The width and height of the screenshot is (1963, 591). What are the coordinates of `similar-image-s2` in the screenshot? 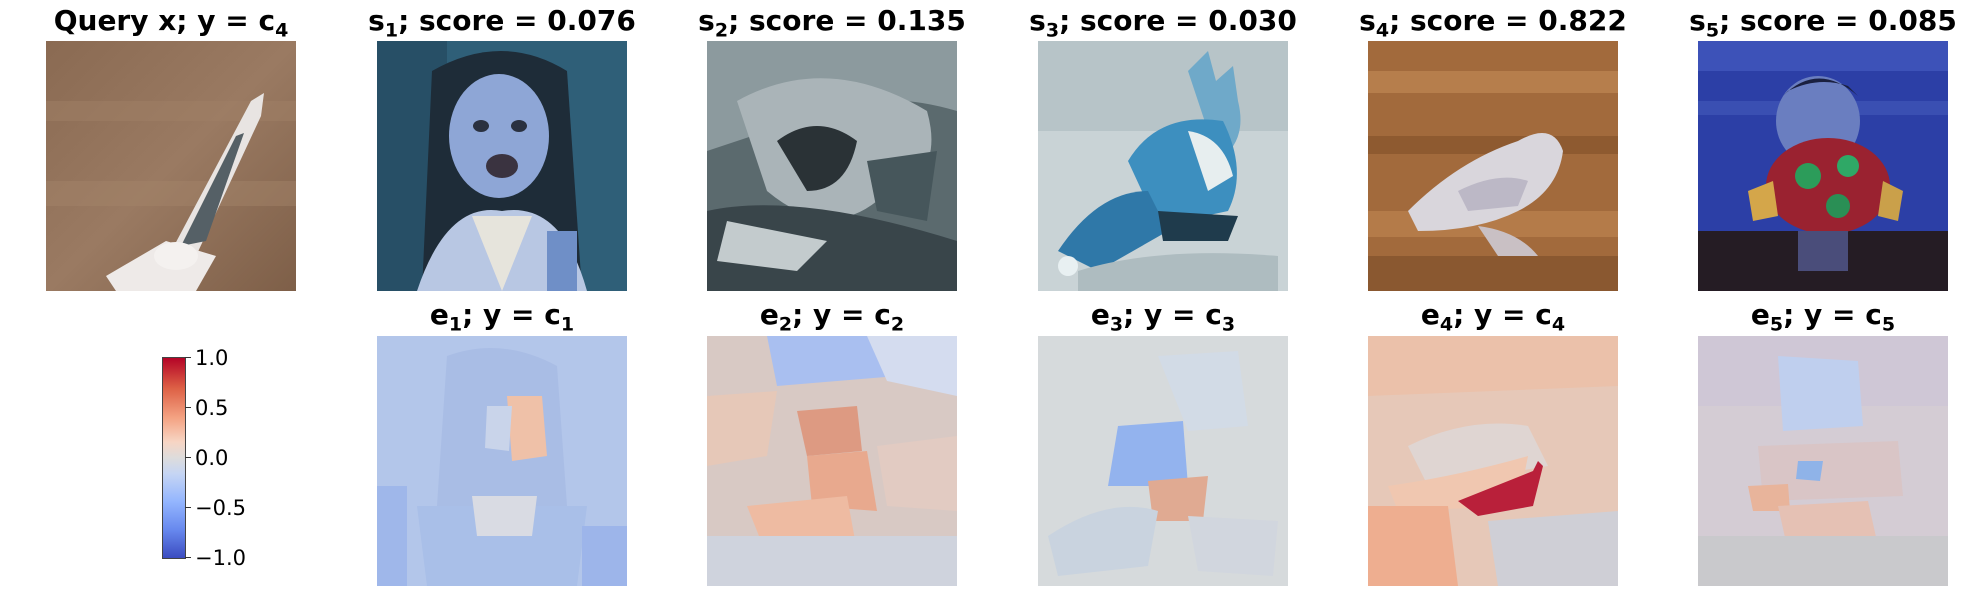 It's located at (832, 166).